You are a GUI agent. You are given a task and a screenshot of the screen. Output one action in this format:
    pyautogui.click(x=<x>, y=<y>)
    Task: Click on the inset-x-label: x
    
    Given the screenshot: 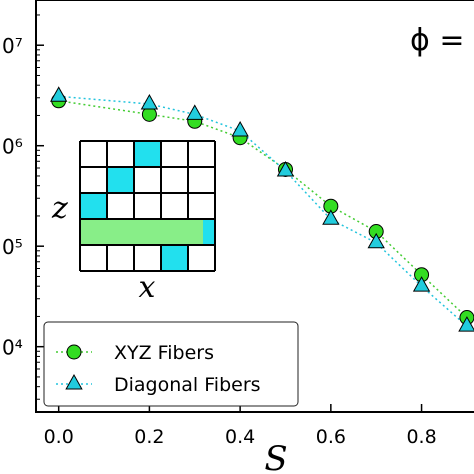 What is the action you would take?
    pyautogui.click(x=147, y=287)
    